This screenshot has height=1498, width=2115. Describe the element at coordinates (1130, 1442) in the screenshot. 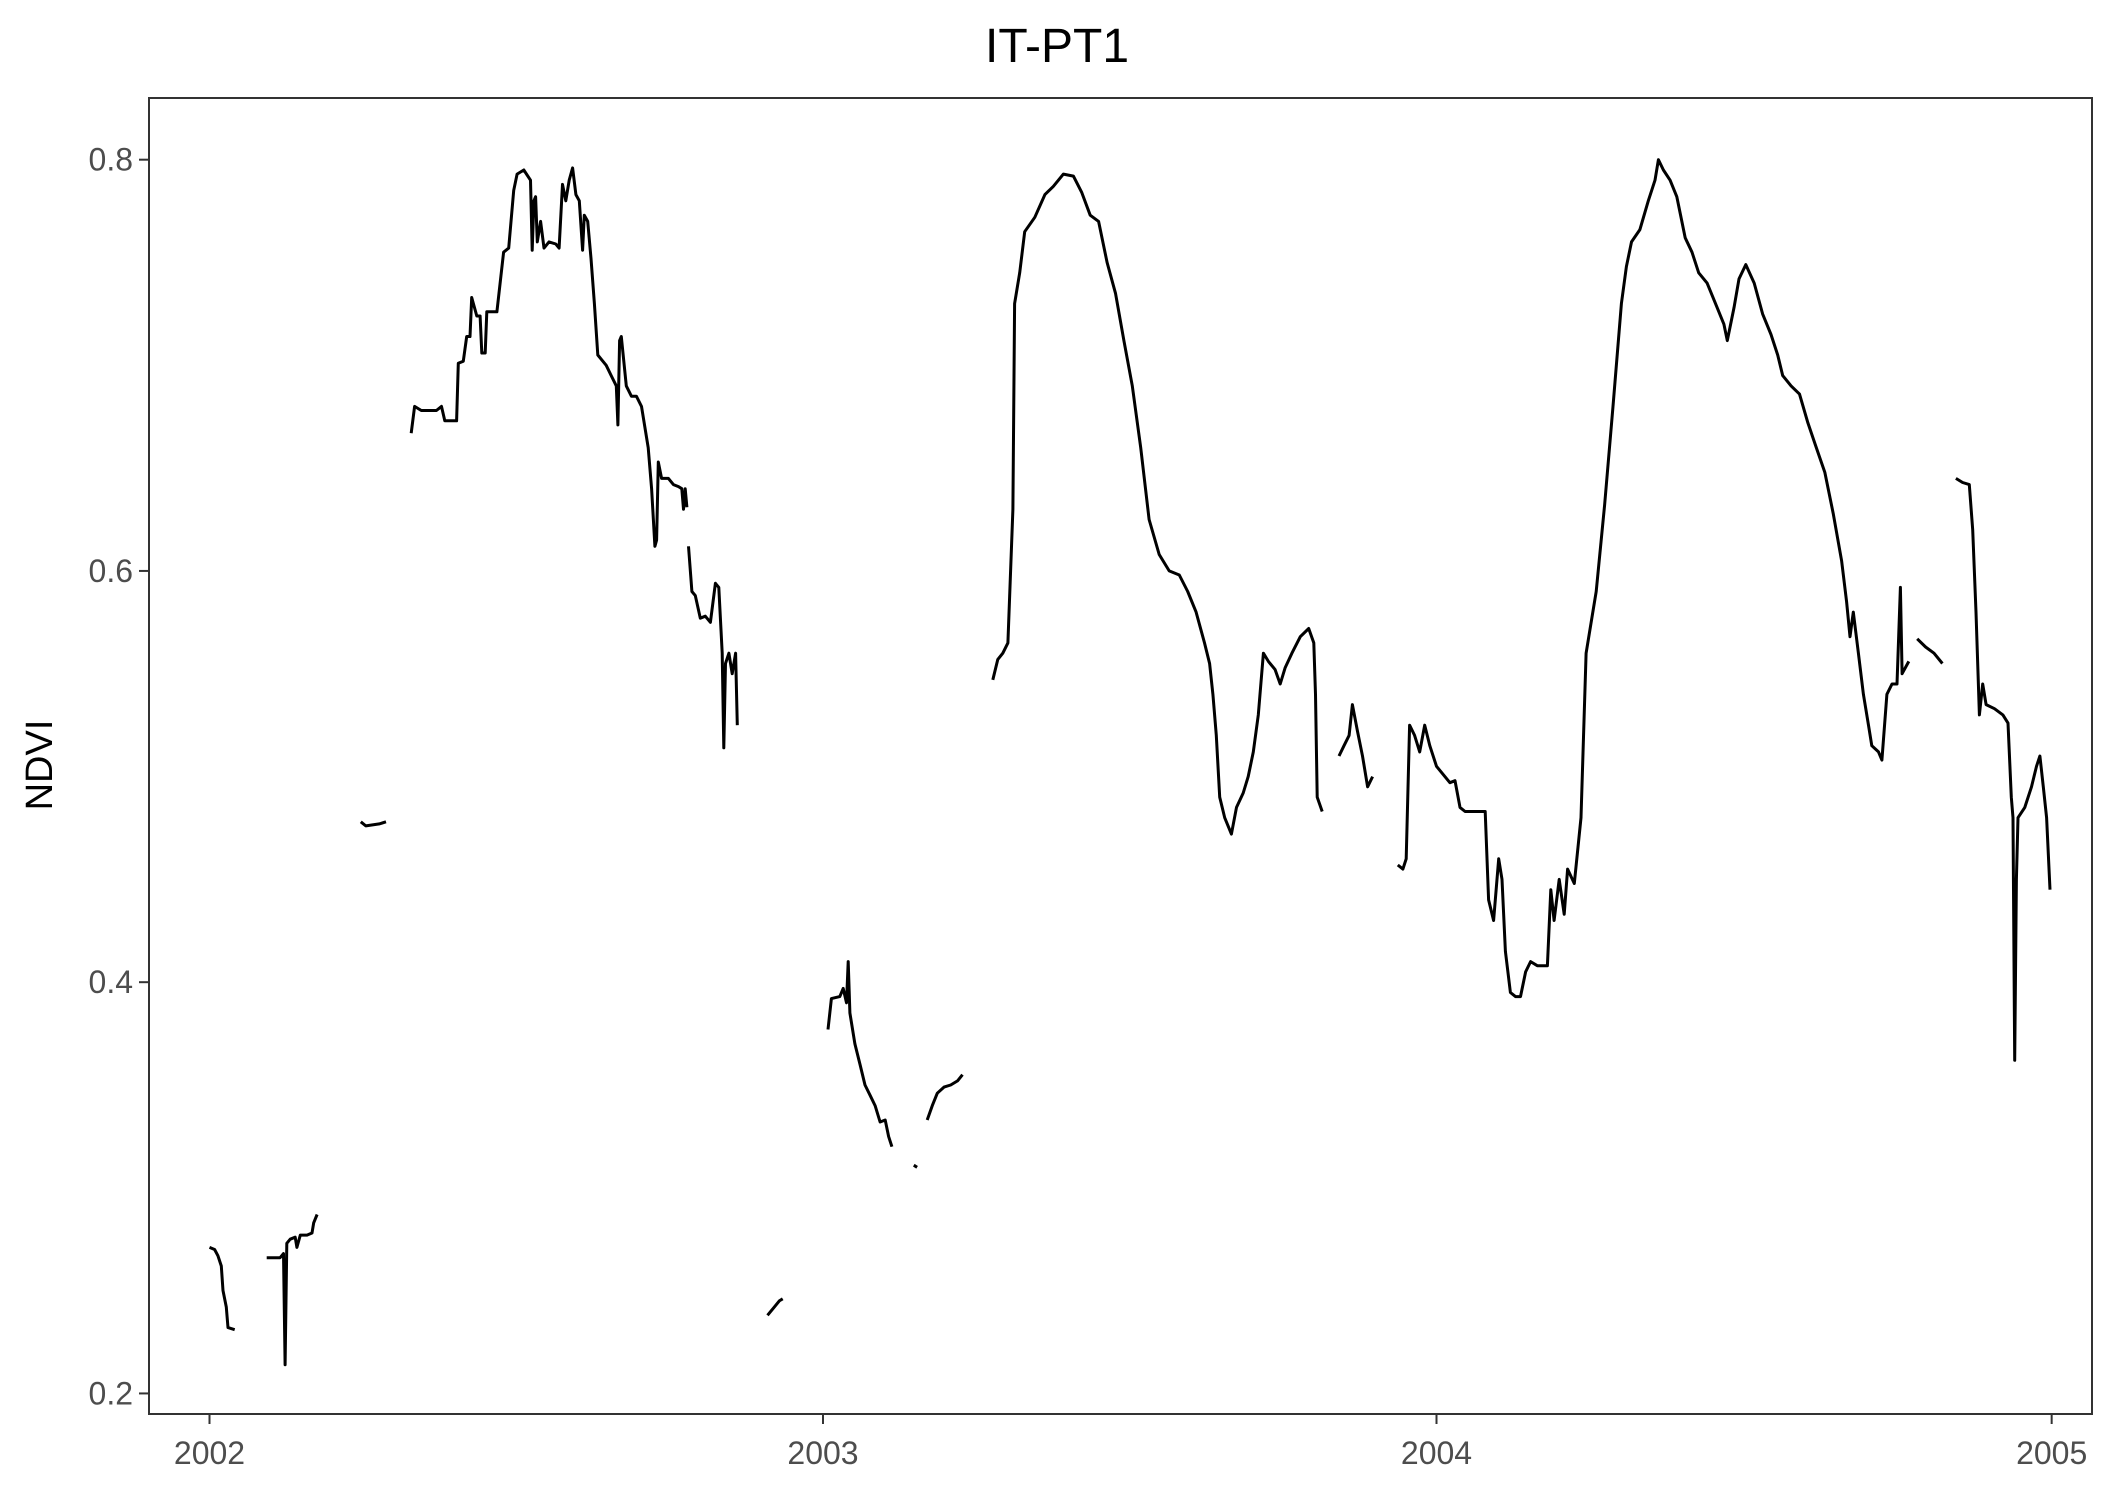

I see `x-axis: 2002 2003 2004 2005` at that location.